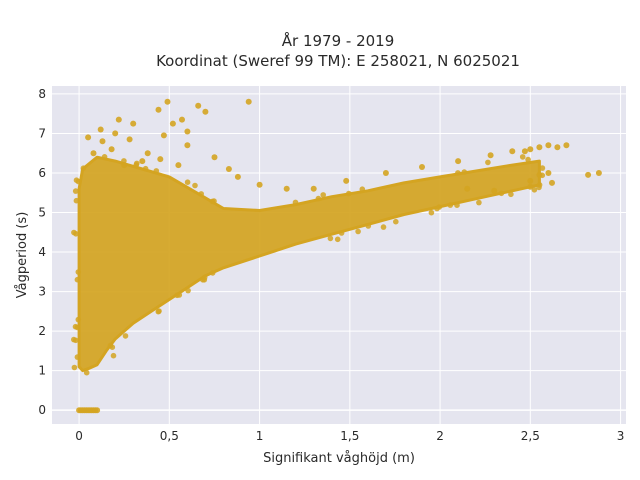  I want to click on y-tick-label: 8, so click(42, 94).